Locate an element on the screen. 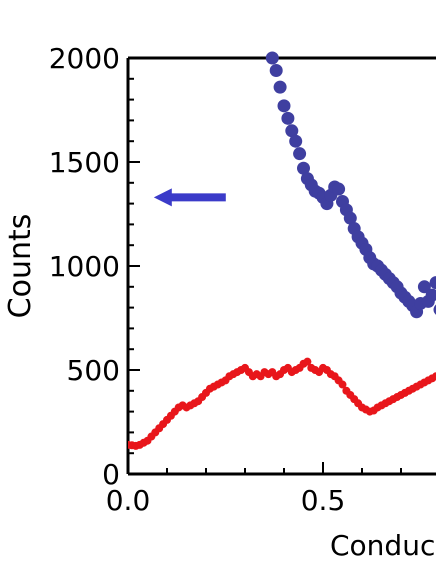 Image resolution: width=436 pixels, height=568 pixels. x-tick-label: 0.5 is located at coordinates (323, 500).